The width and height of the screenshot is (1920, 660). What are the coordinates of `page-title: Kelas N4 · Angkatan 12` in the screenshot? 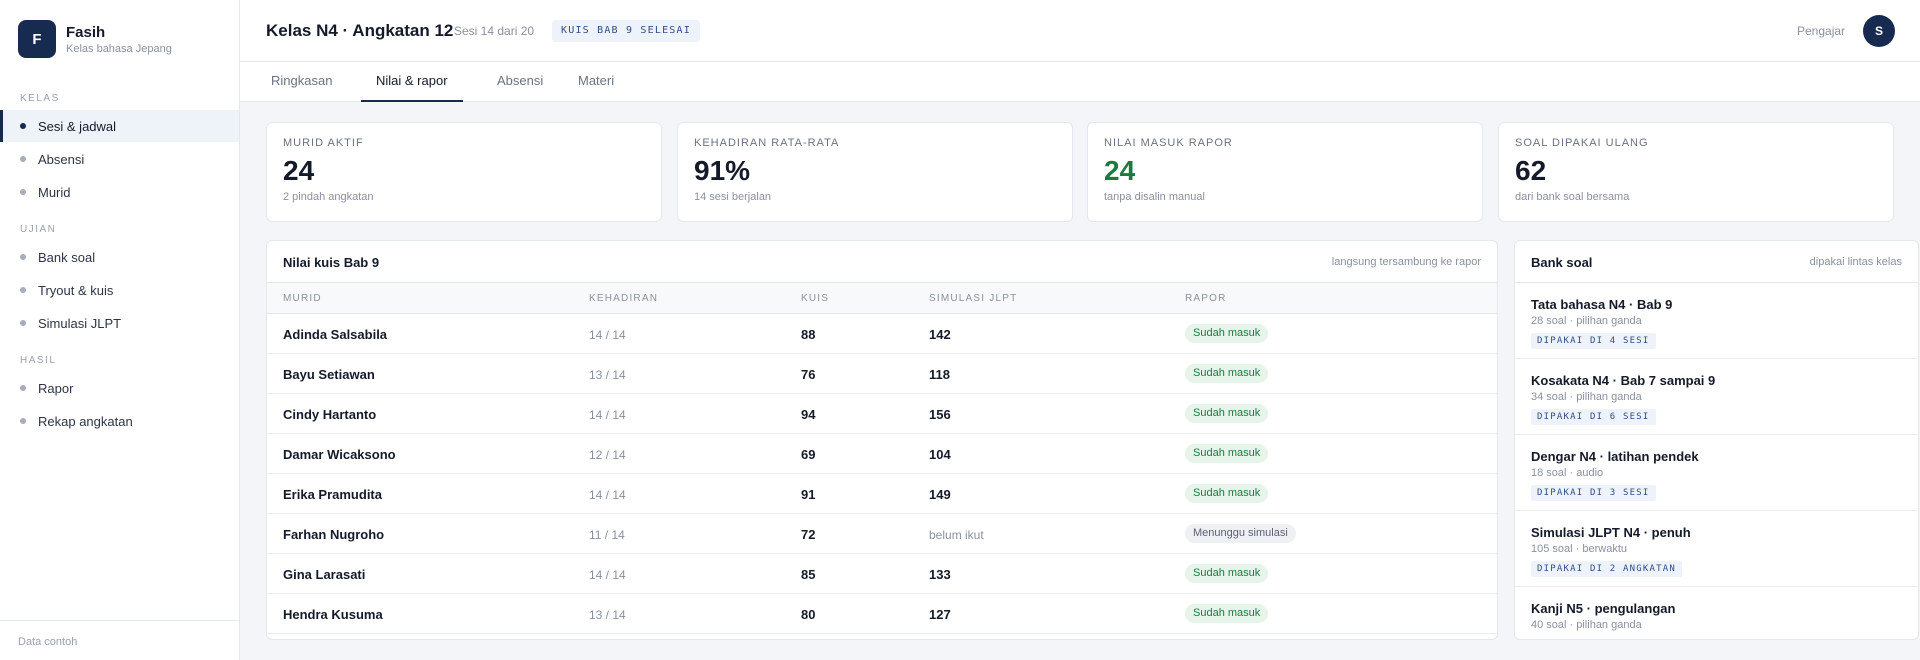 It's located at (360, 30).